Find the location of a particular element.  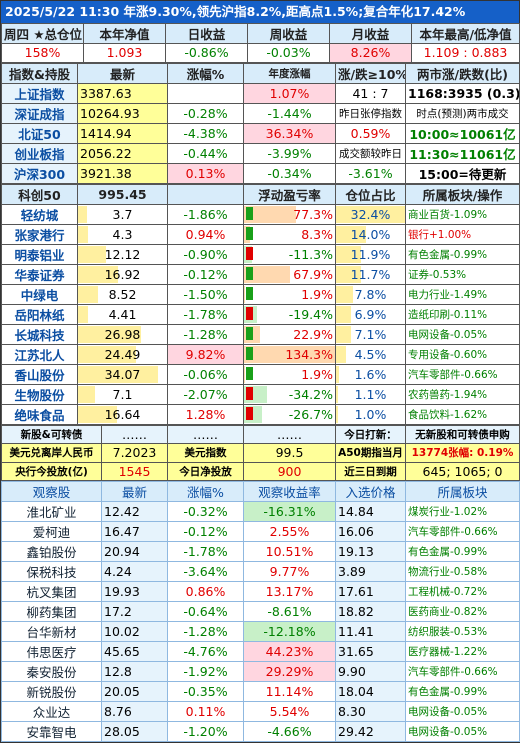

holding-row: 绝味食品 16.64 1.28% -26.7% 1.0% 食品饮料-1.62% is located at coordinates (260, 414).